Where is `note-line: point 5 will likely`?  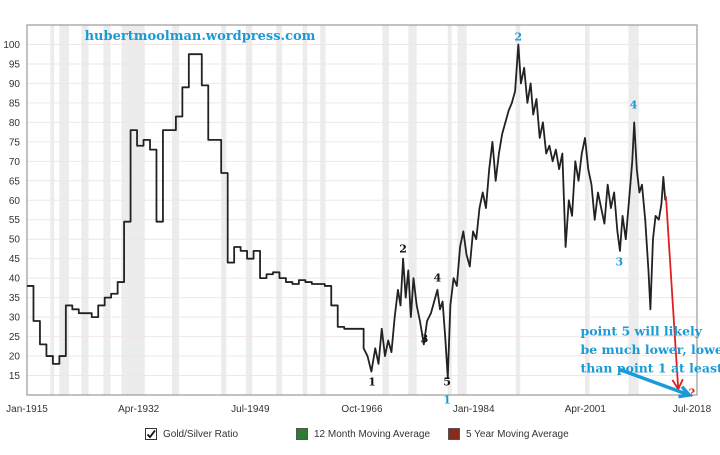 note-line: point 5 will likely is located at coordinates (641, 330).